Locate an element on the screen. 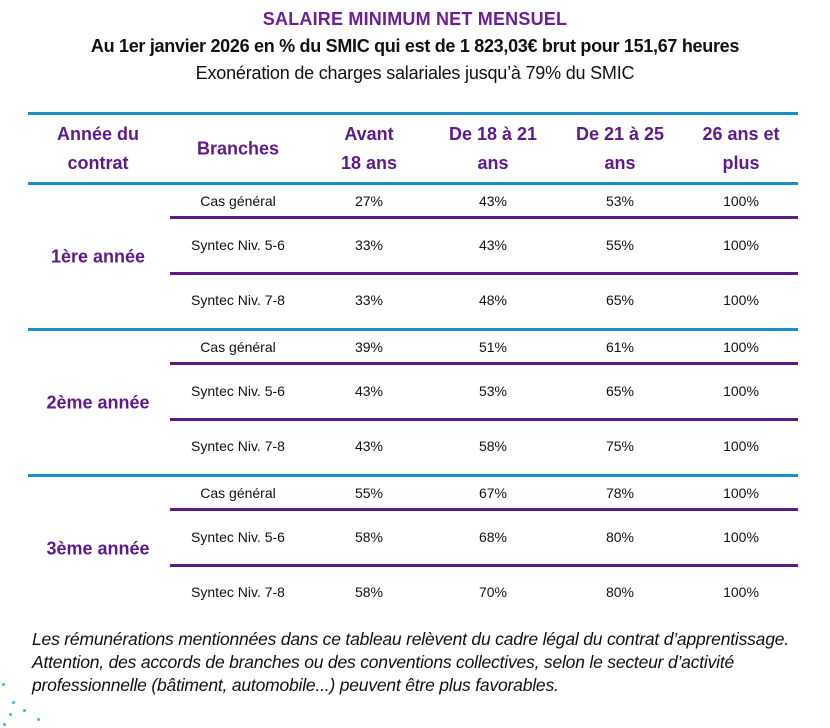  column-header-branches: Branches is located at coordinates (238, 149).